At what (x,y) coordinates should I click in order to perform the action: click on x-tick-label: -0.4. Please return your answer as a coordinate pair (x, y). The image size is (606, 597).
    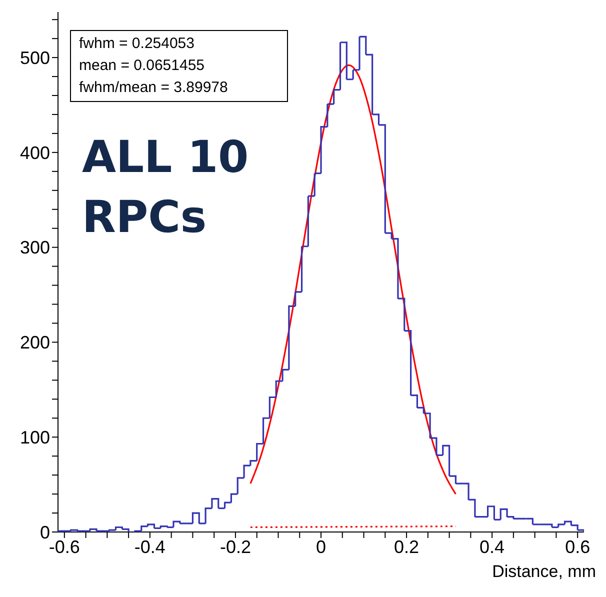
    Looking at the image, I should click on (150, 546).